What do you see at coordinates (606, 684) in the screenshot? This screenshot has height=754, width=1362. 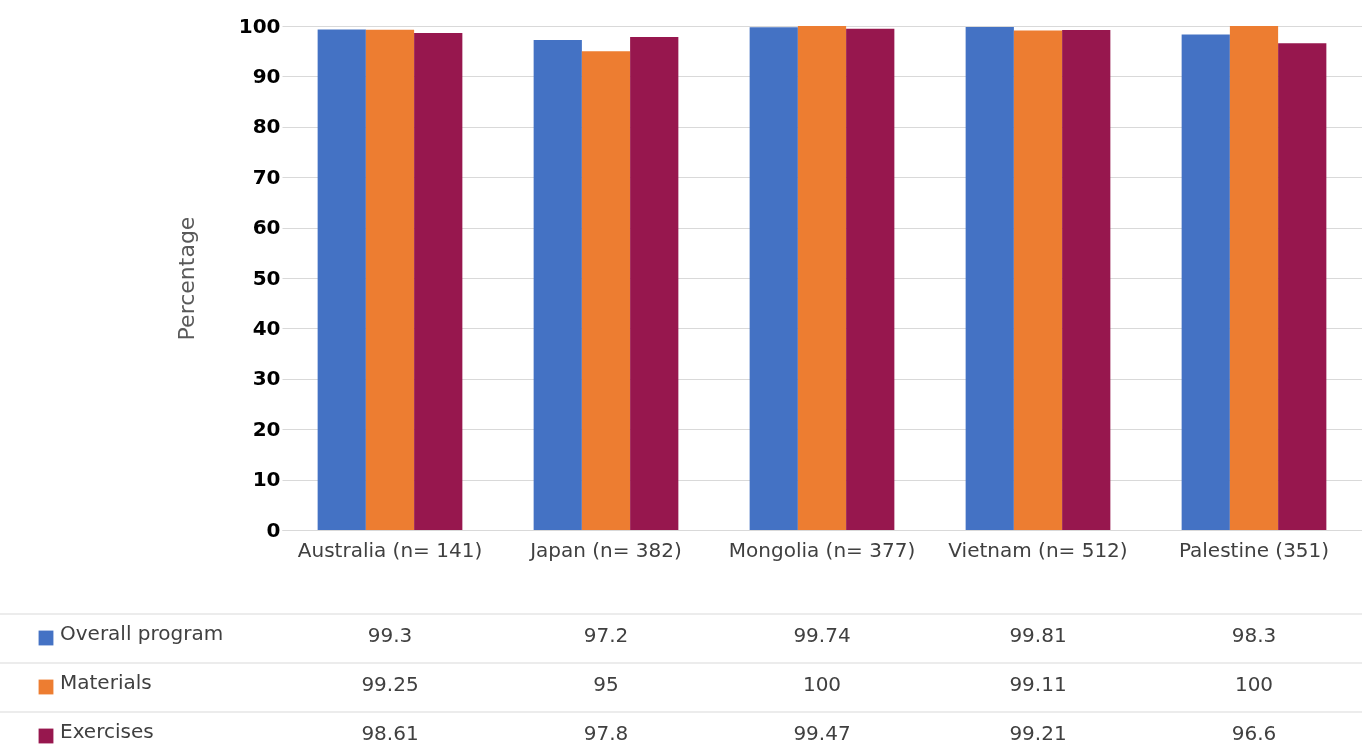 I see `data-label: 95` at bounding box center [606, 684].